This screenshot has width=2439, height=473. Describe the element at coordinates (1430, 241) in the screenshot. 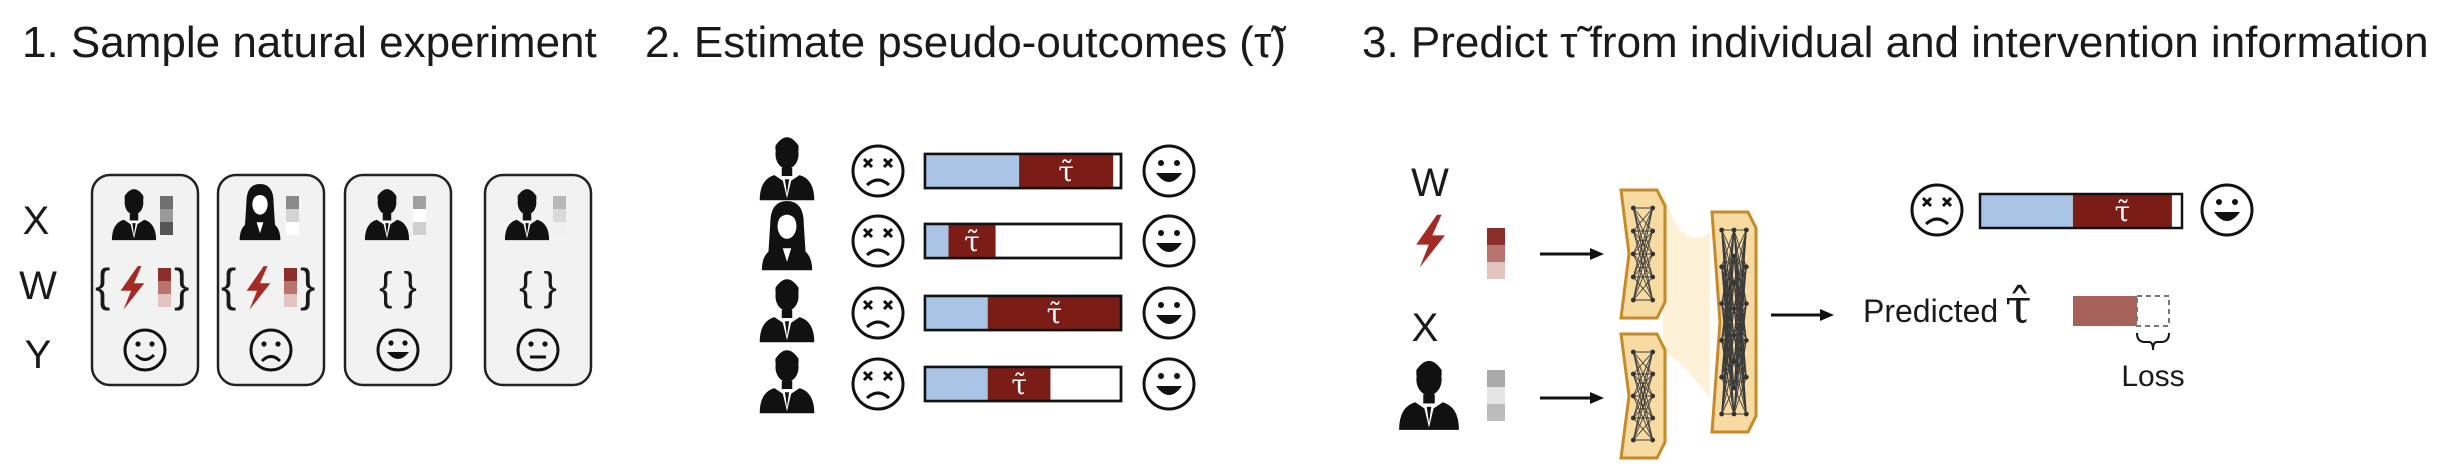

I see `lightning-icon` at that location.